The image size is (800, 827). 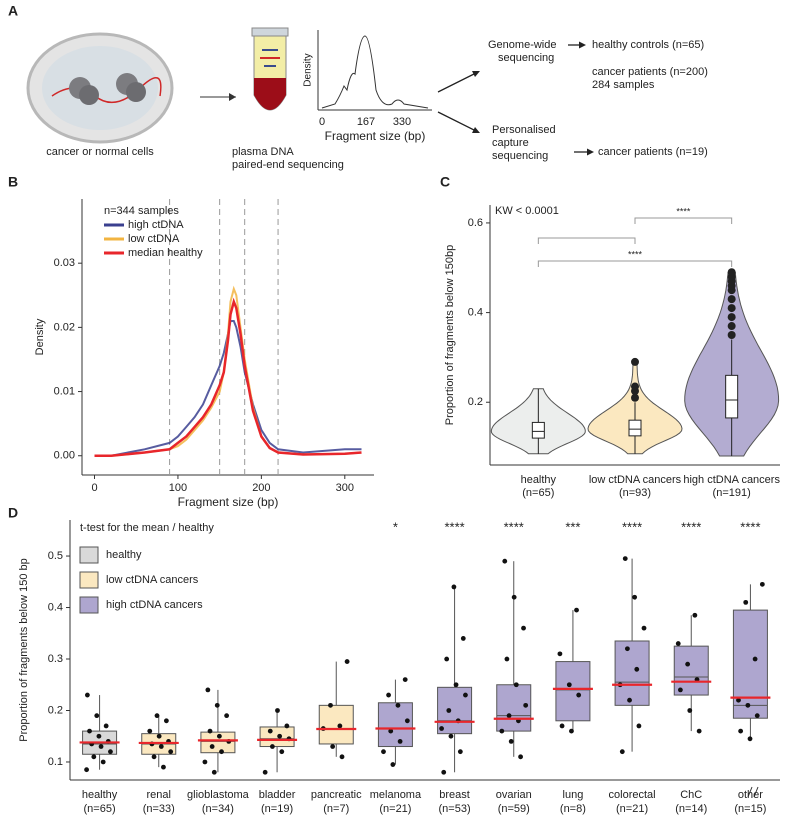 What do you see at coordinates (40, 336) in the screenshot?
I see `axis-title: Density` at bounding box center [40, 336].